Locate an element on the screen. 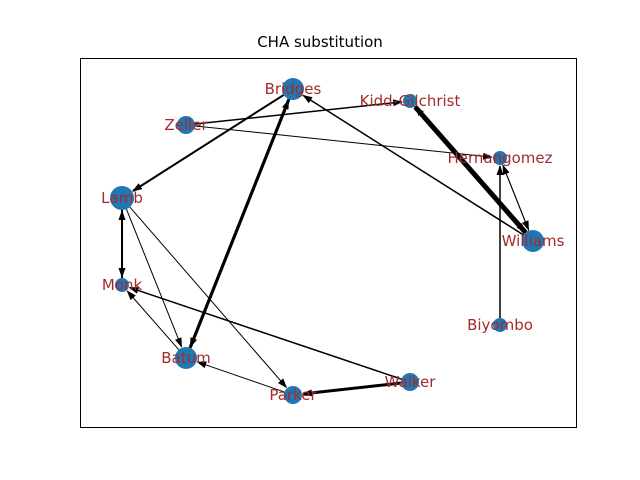 This screenshot has height=480, width=640. node-label-zeller: Zeller is located at coordinates (186, 125).